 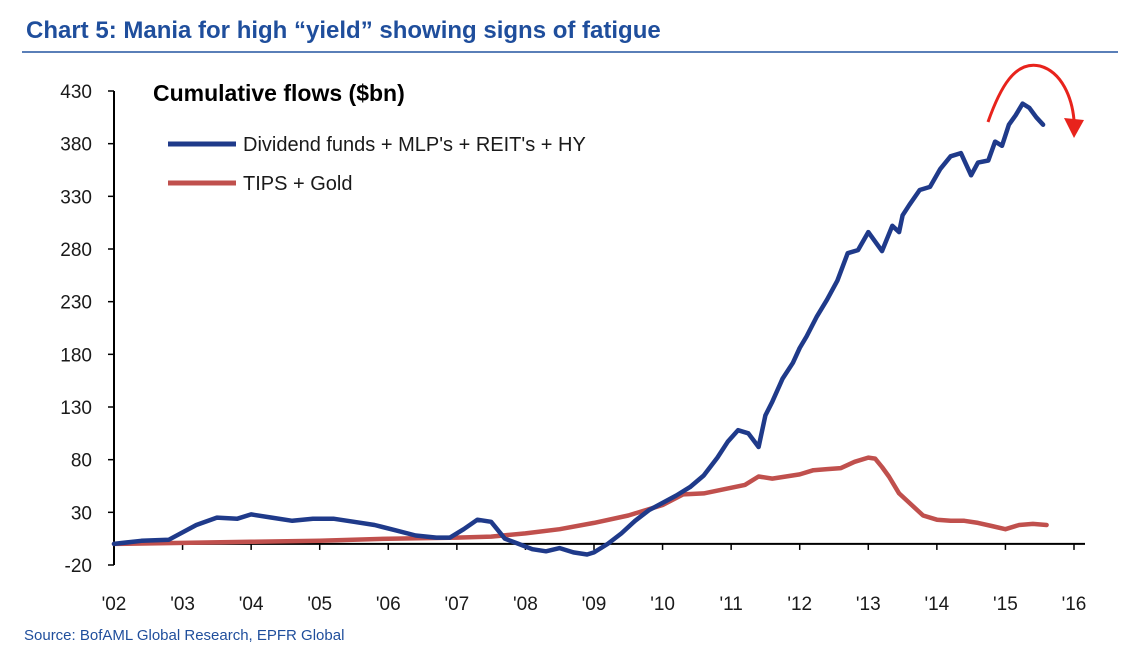 I want to click on x-tick-label: '16, so click(x=1074, y=604).